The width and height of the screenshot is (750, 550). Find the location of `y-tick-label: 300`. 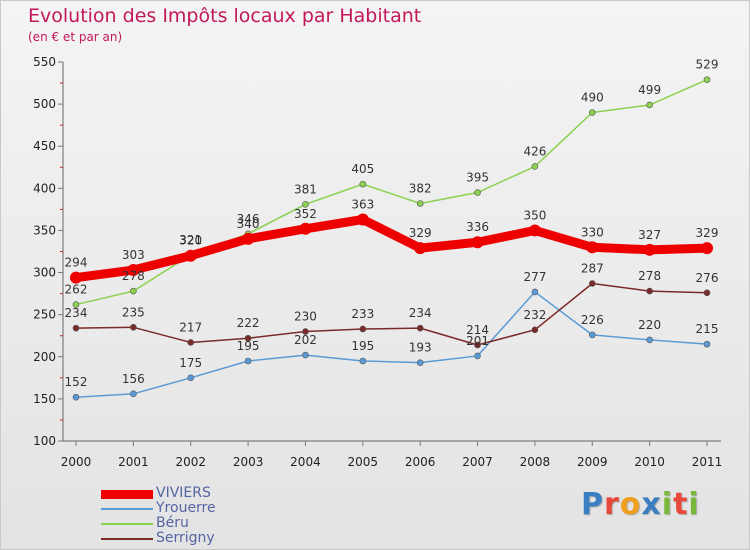

y-tick-label: 300 is located at coordinates (44, 273).